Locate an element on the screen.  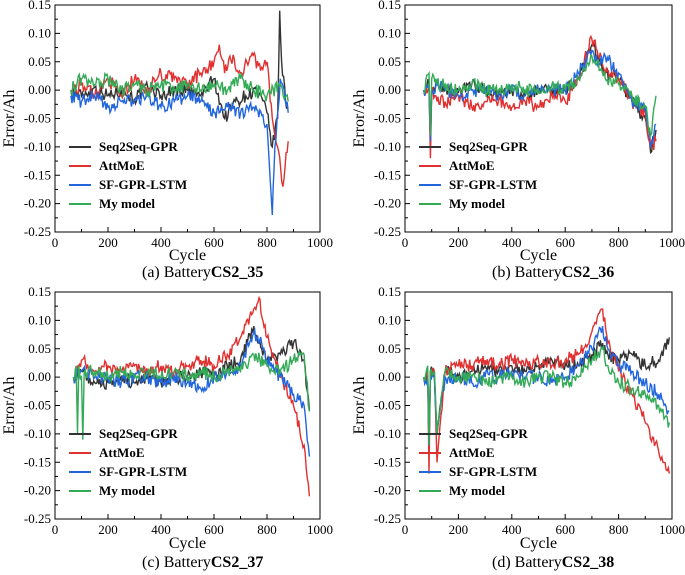
series-line-seq2seq-gpr is located at coordinates (546, 394).